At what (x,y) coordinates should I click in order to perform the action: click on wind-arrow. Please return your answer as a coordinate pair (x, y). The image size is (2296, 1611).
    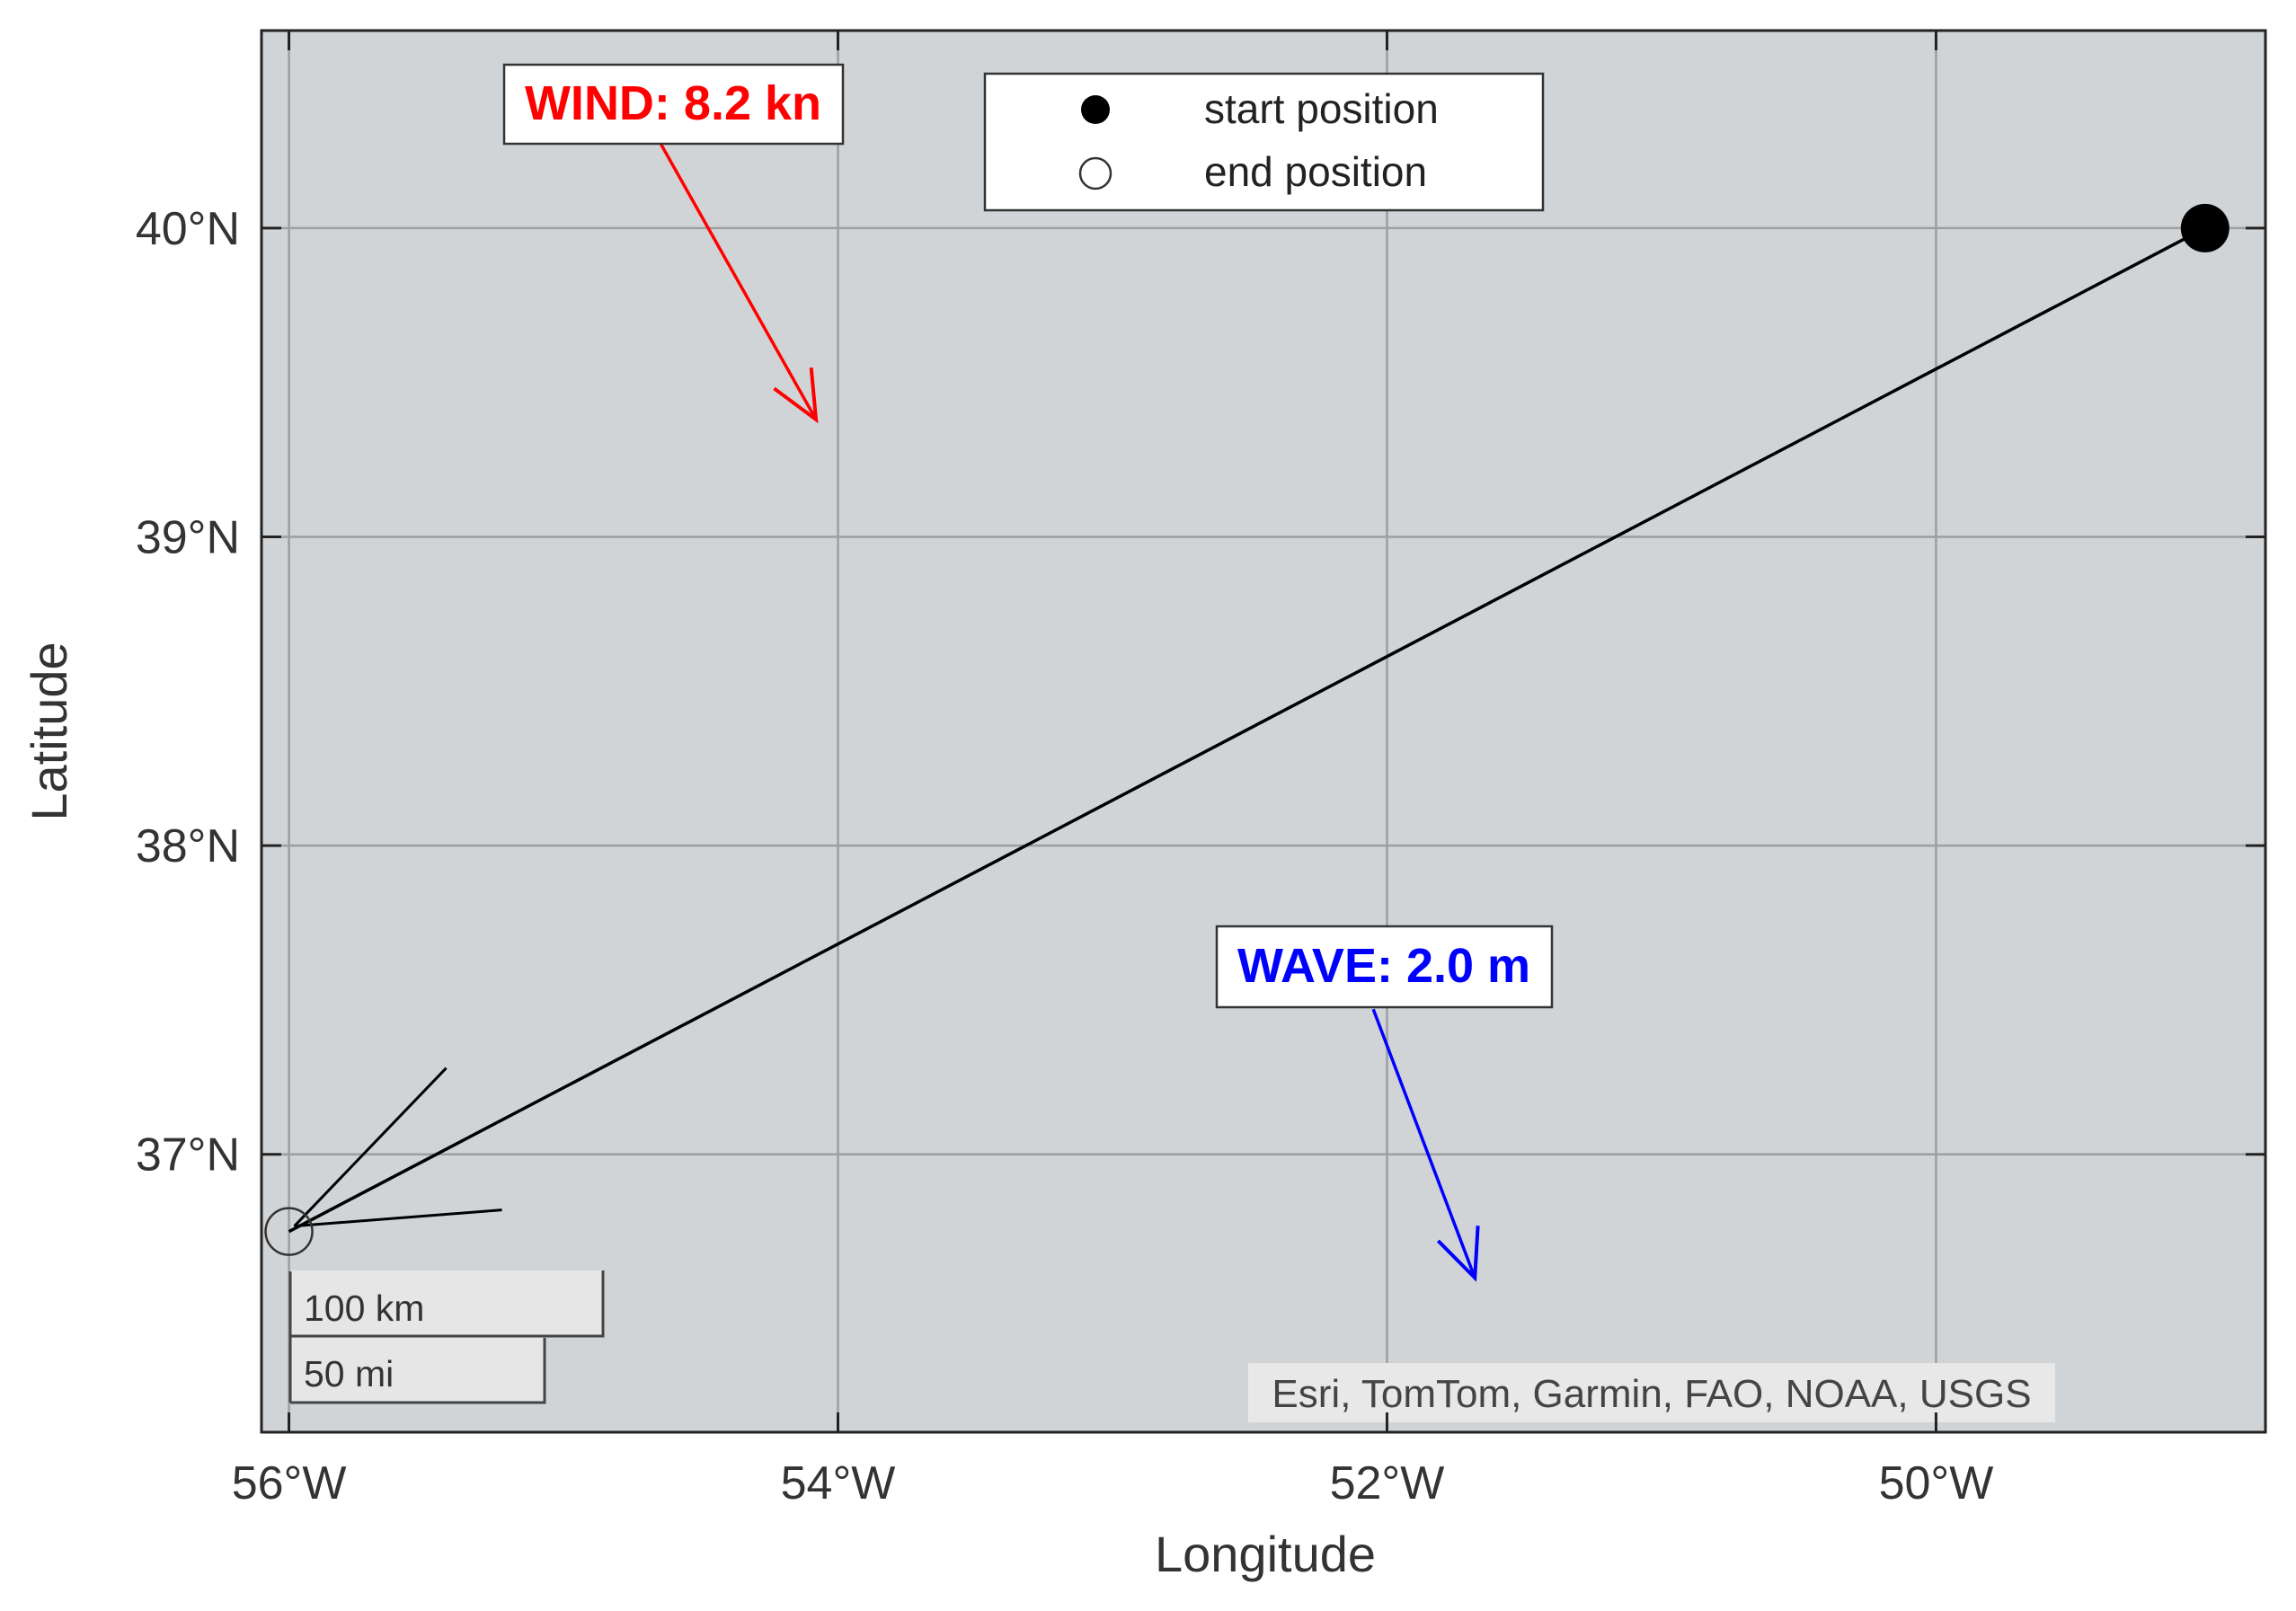
    Looking at the image, I should click on (738, 282).